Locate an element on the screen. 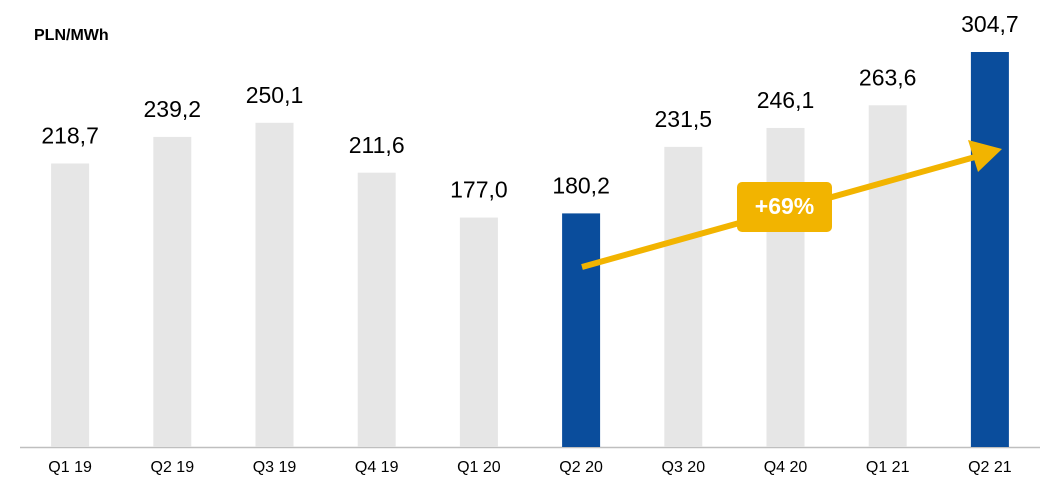 This screenshot has width=1048, height=484. value-label: 231,5 is located at coordinates (684, 119).